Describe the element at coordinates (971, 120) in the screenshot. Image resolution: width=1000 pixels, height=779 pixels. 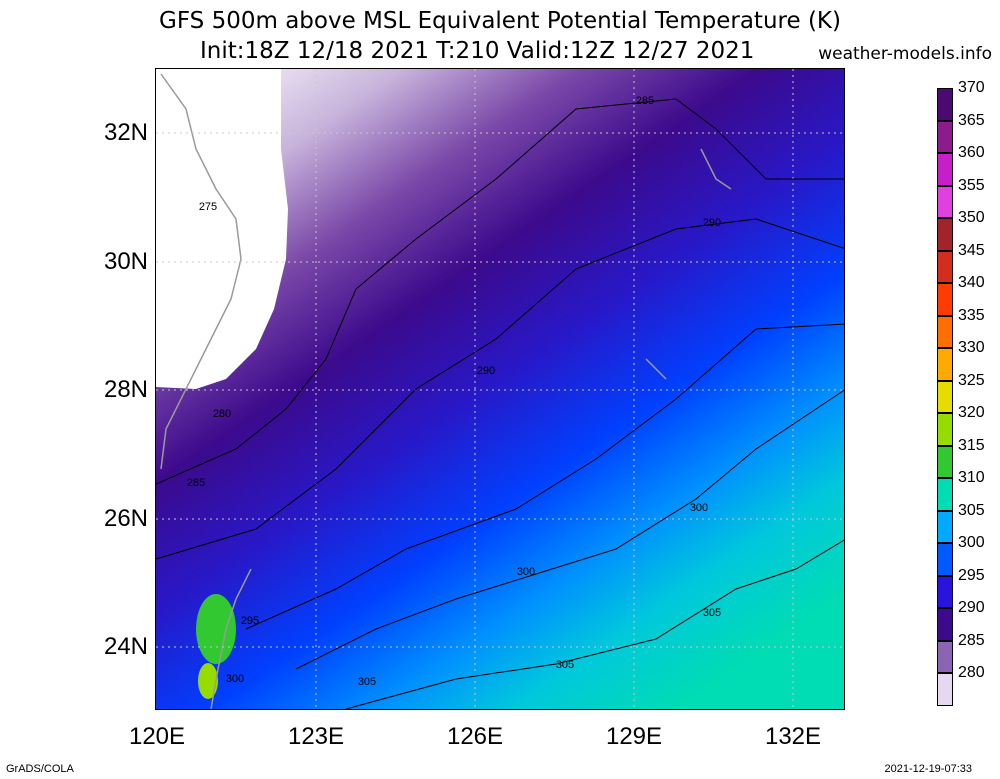
I see `colorbar-tick-label: 365` at that location.